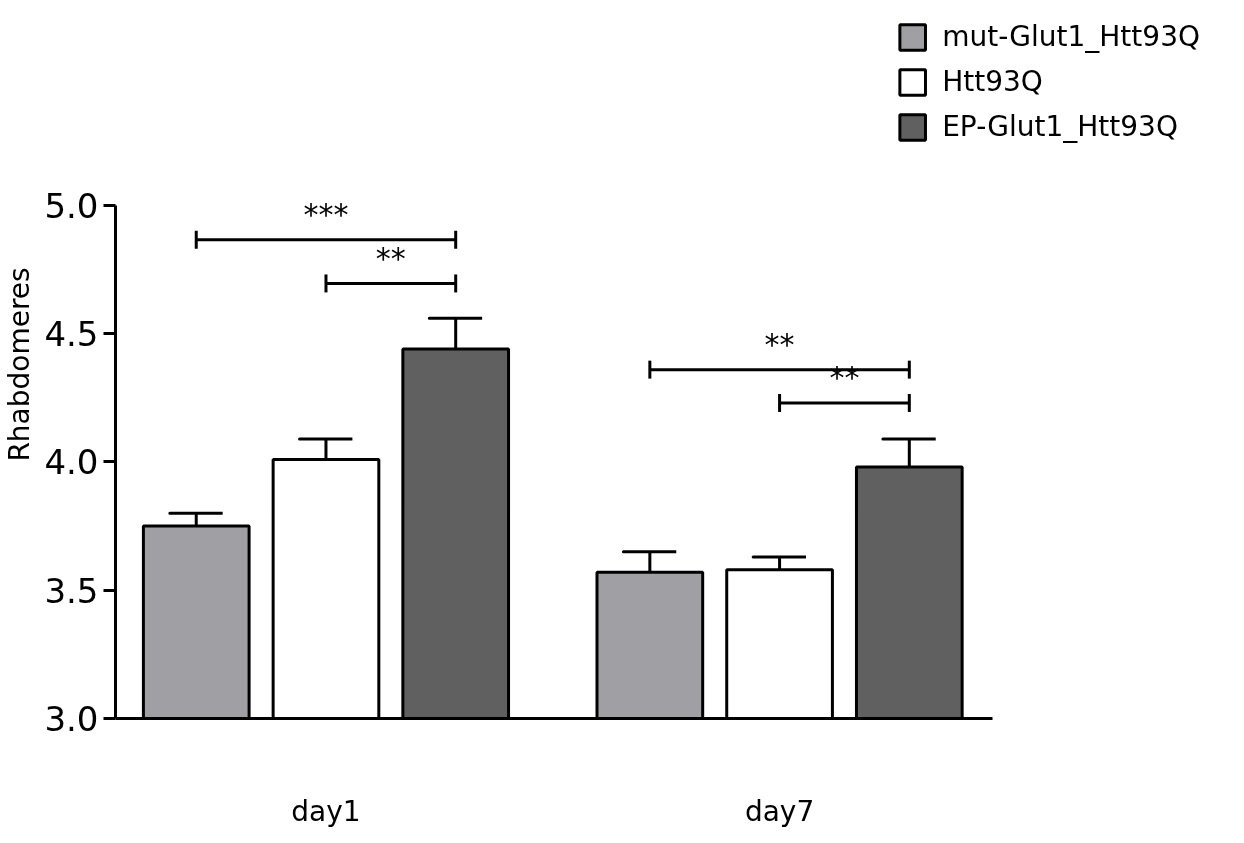 The image size is (1244, 843). I want to click on x-tick-label: day7, so click(779, 811).